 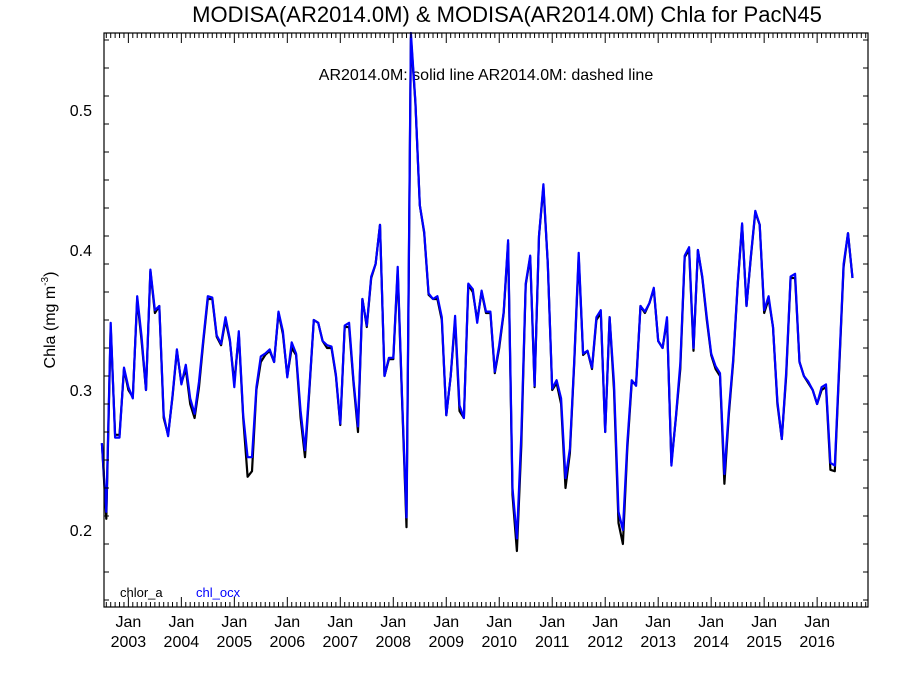 I want to click on y-axis-label: Chla (mg m-3), so click(x=49, y=320).